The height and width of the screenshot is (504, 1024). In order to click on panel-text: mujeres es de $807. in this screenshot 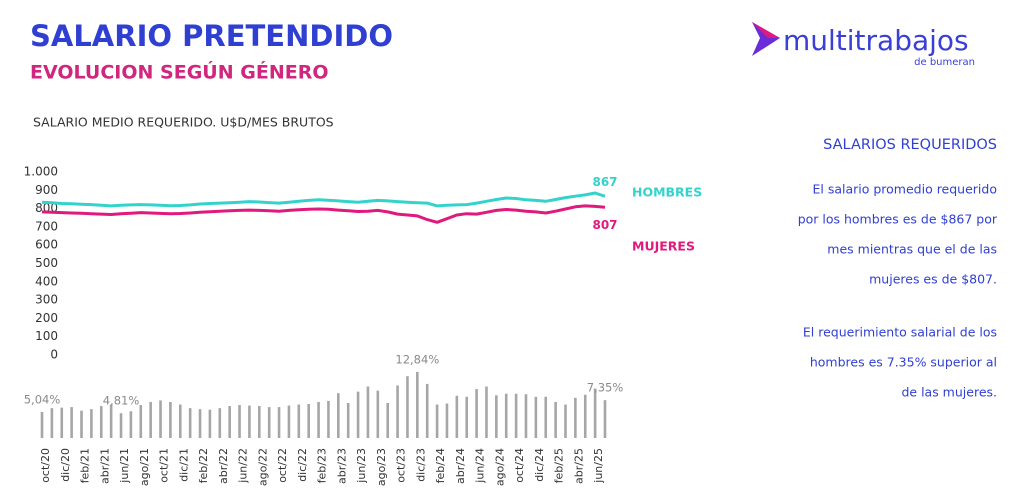, I will do `click(933, 279)`.